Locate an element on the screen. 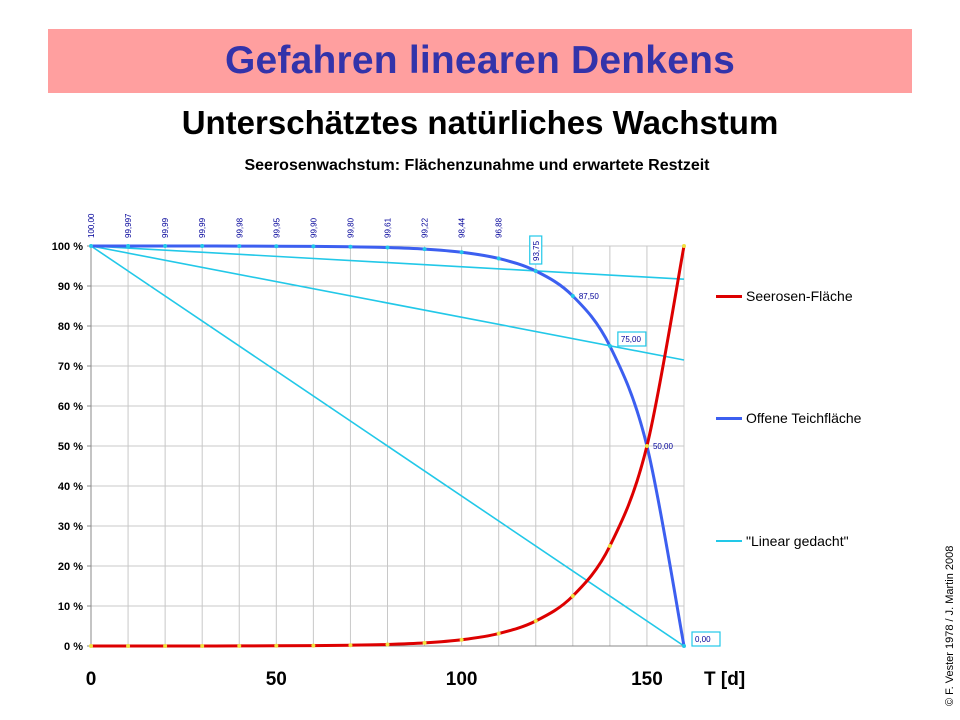 This screenshot has width=960, height=720. legend-swatch-teich is located at coordinates (729, 418).